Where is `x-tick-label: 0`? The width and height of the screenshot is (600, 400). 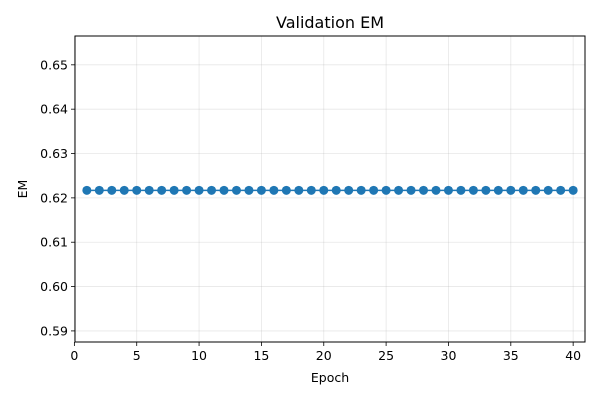 x-tick-label: 0 is located at coordinates (74, 355).